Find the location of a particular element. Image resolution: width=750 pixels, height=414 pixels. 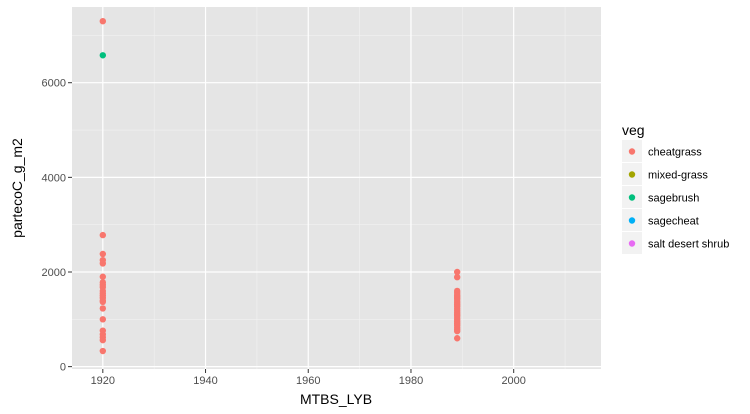

legend-label: sagecheat is located at coordinates (673, 222).